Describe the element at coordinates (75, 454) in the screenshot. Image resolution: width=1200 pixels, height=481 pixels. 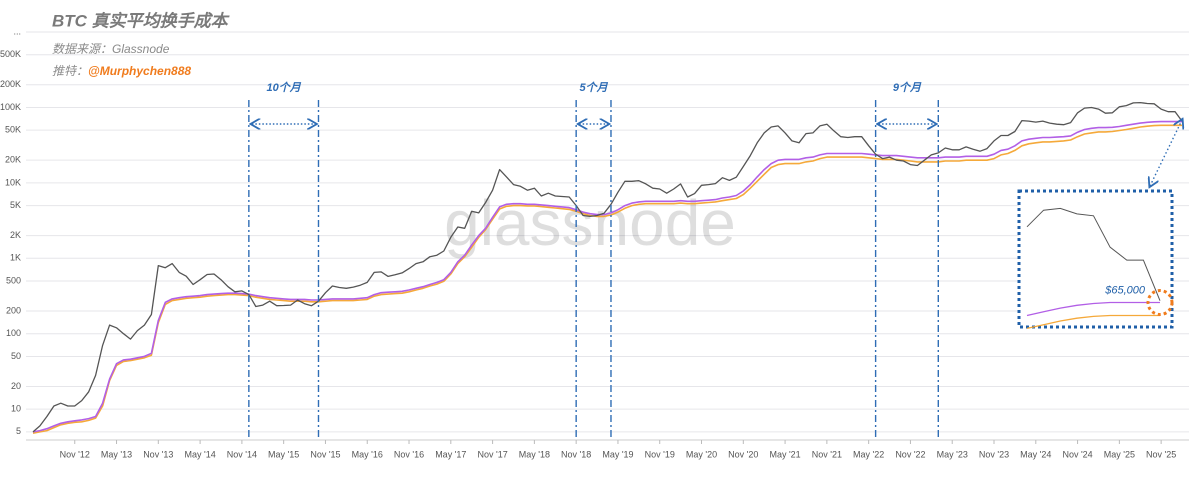
I see `x-tick-label: Nov '12` at that location.